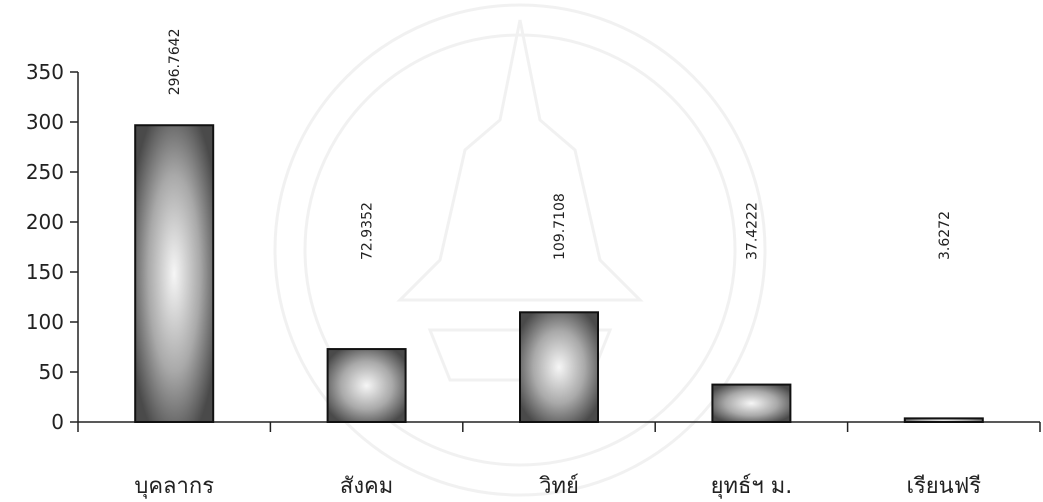  I want to click on category-labels: บุคลากร สังคม วิทย์ ยุทธ์ฯ ม. เรียนฟรี, so click(557, 486).